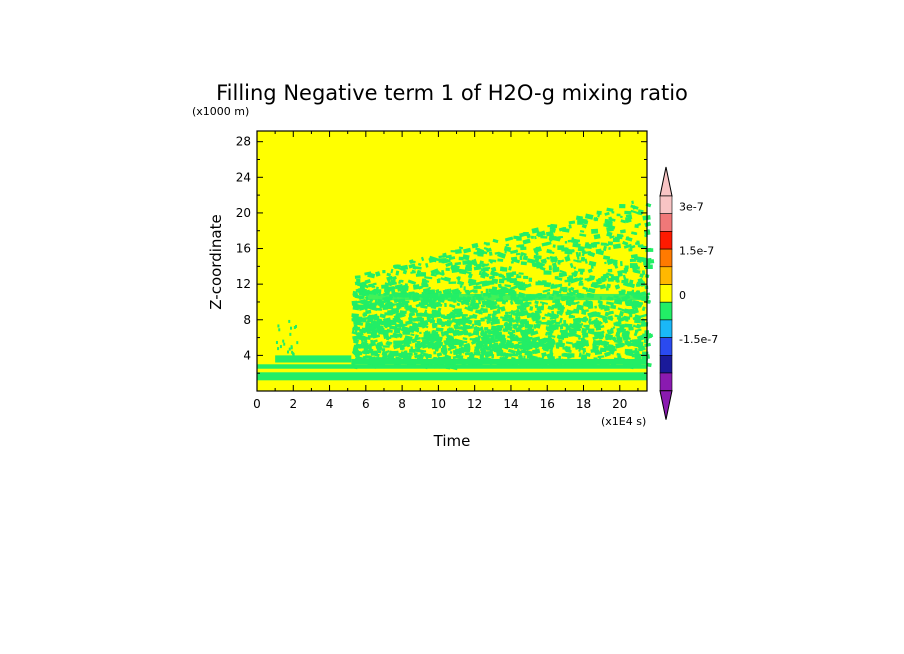  What do you see at coordinates (666, 405) in the screenshot?
I see `colorbar-under-arrow` at bounding box center [666, 405].